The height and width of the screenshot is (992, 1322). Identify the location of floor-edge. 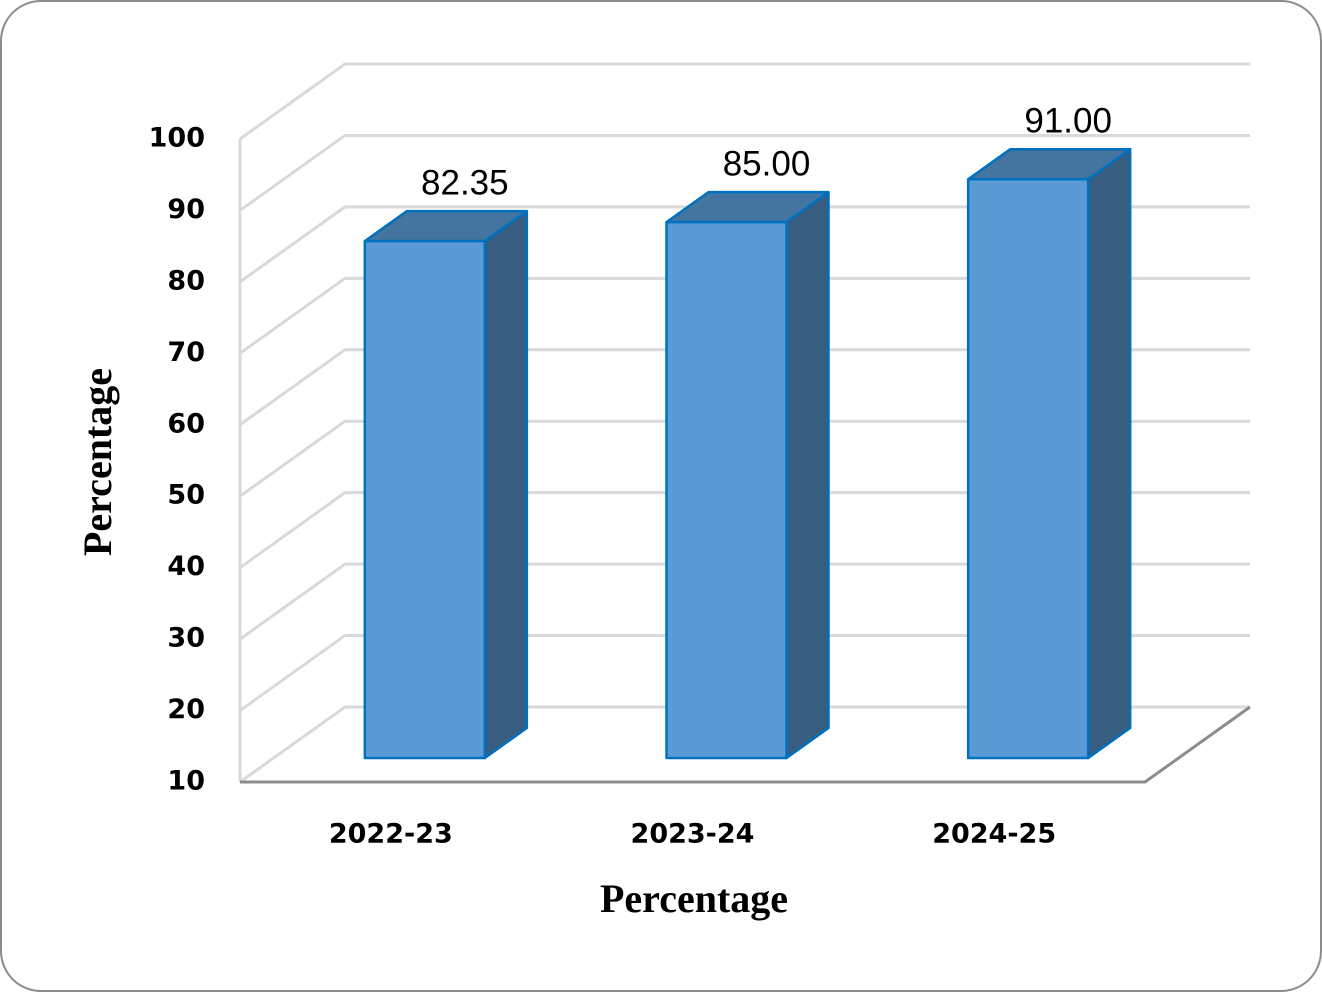
(745, 744).